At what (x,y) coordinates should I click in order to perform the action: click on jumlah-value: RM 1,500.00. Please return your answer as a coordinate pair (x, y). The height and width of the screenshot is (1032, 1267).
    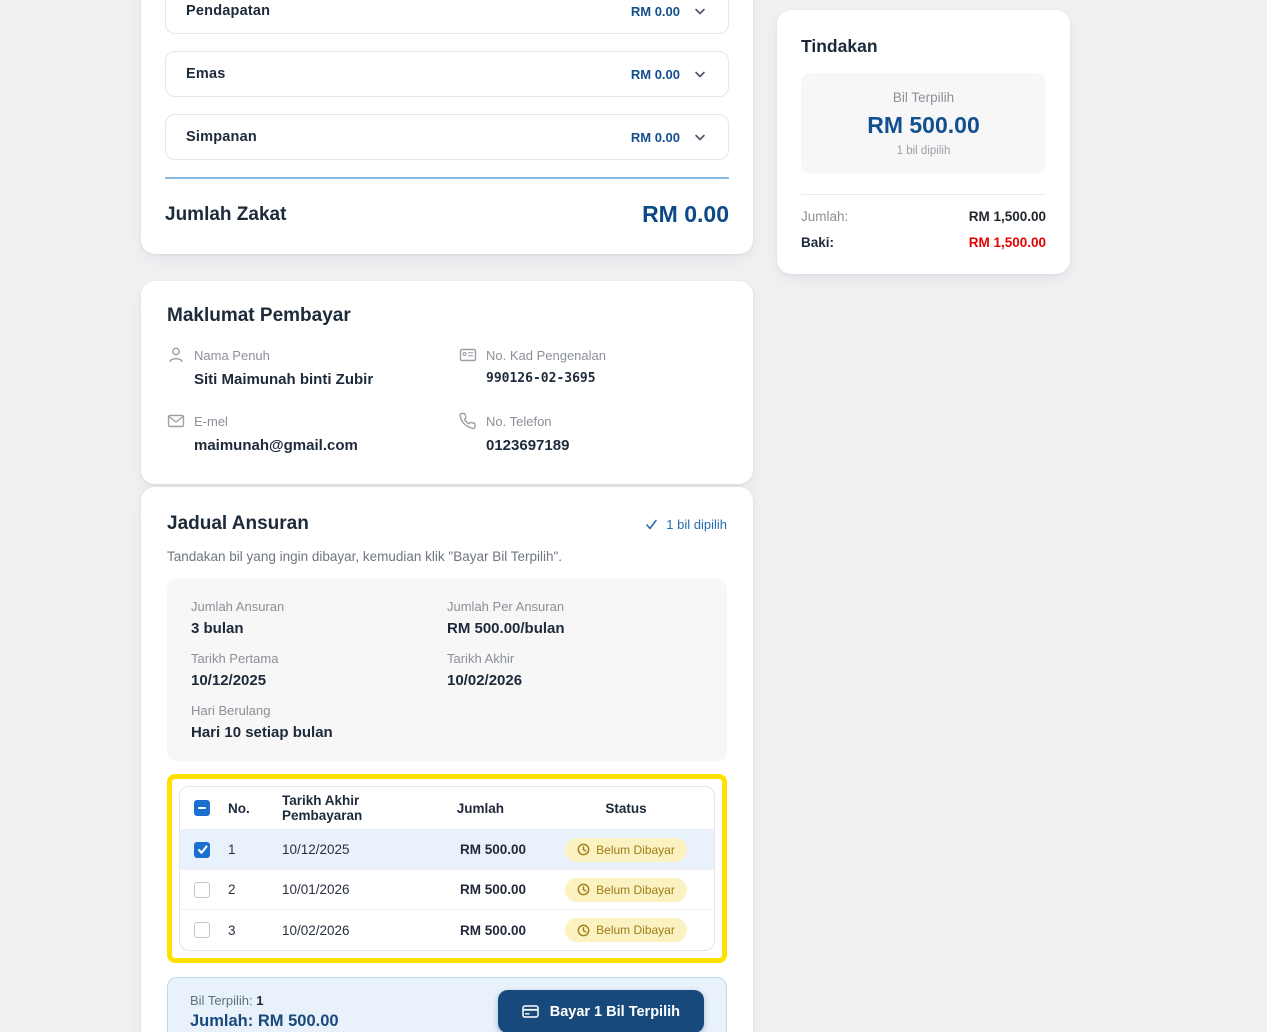
    Looking at the image, I should click on (1007, 216).